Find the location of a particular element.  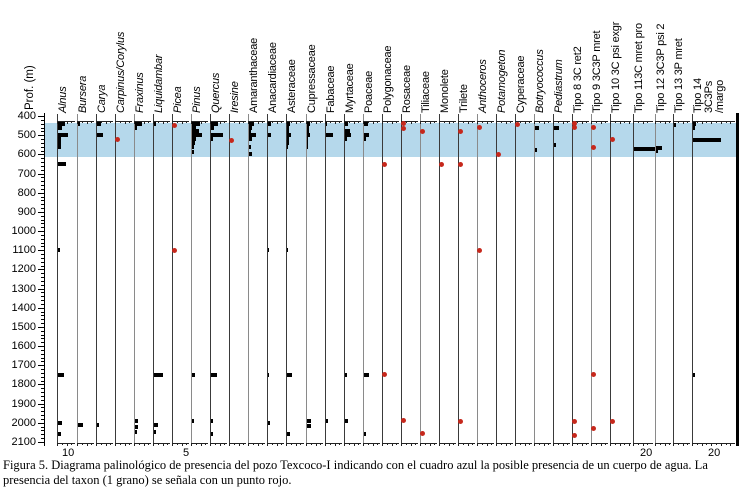

depth-major-tick is located at coordinates (41, 193).